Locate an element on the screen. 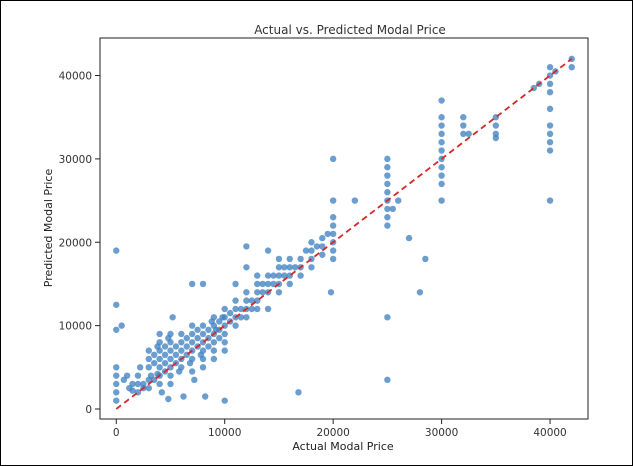 The height and width of the screenshot is (466, 633). x-tick-label: 30000 is located at coordinates (441, 433).